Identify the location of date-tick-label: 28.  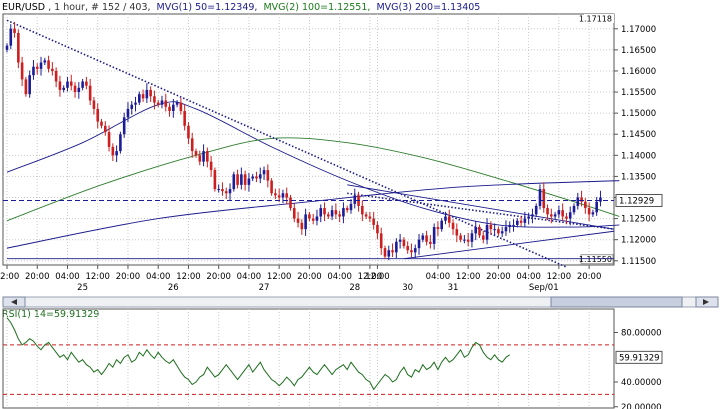
(354, 288).